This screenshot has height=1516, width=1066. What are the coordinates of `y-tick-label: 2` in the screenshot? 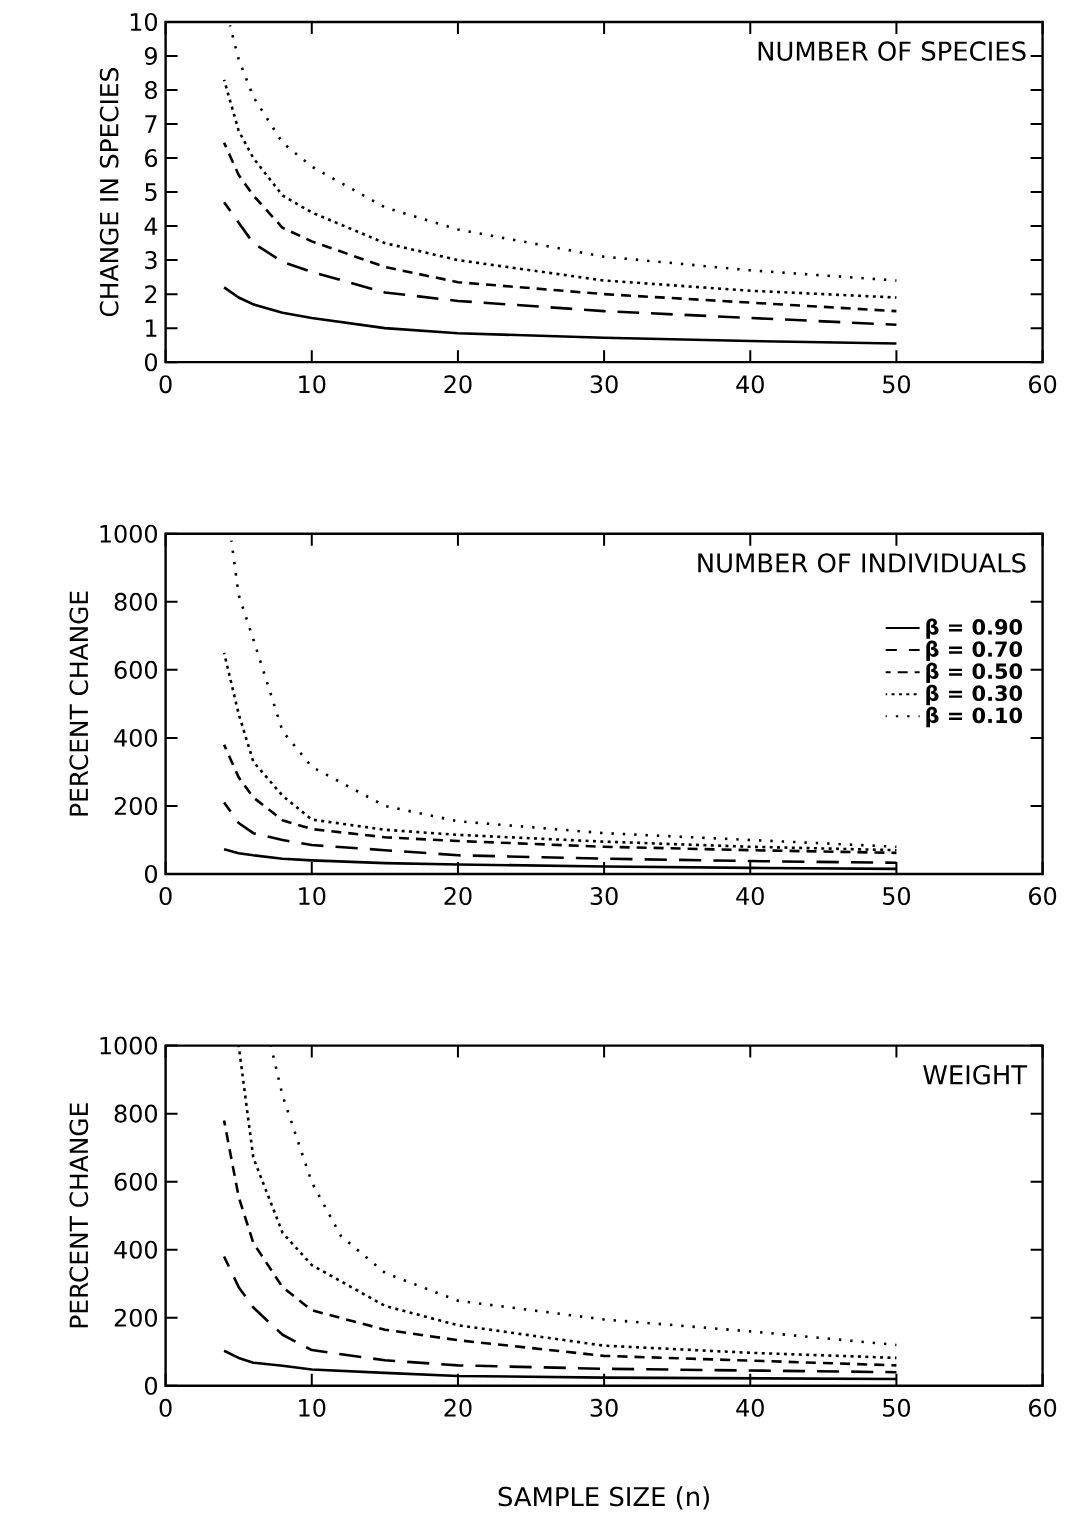 It's located at (151, 294).